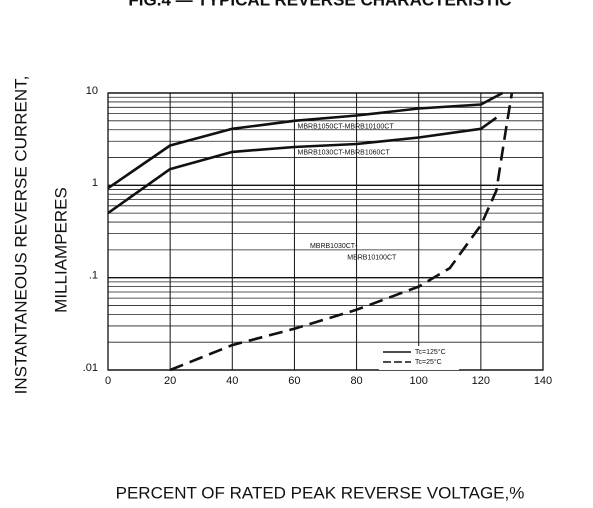  What do you see at coordinates (543, 381) in the screenshot?
I see `x-tick-label: 140` at bounding box center [543, 381].